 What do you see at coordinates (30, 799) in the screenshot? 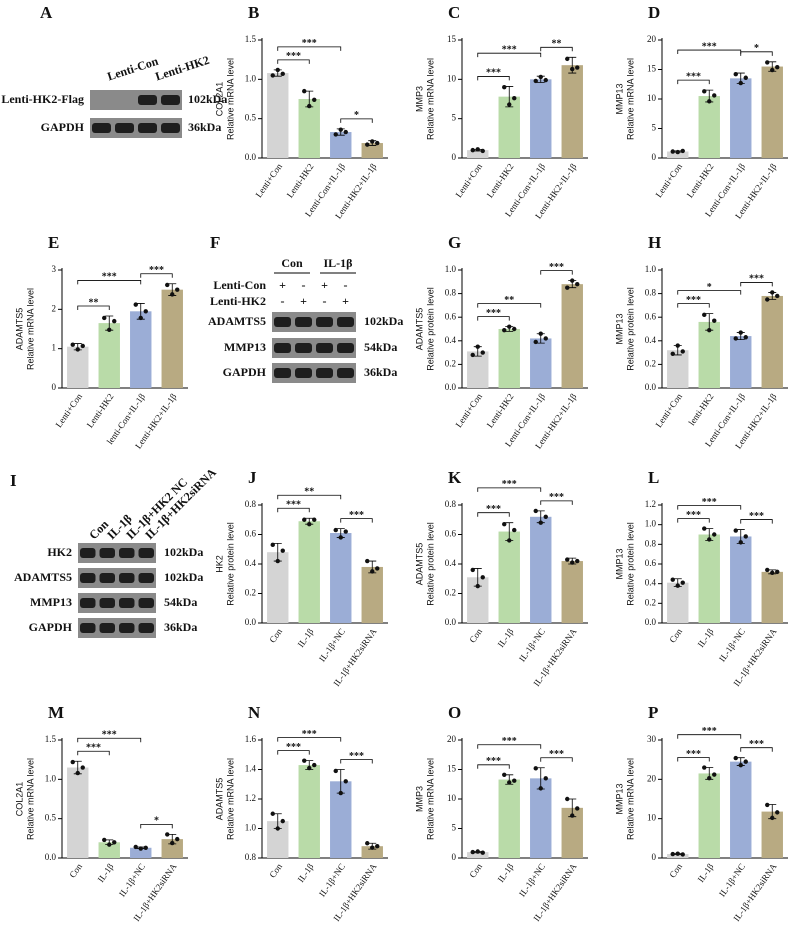
I see `y-axis-label: Relative mRNA level` at bounding box center [30, 799].